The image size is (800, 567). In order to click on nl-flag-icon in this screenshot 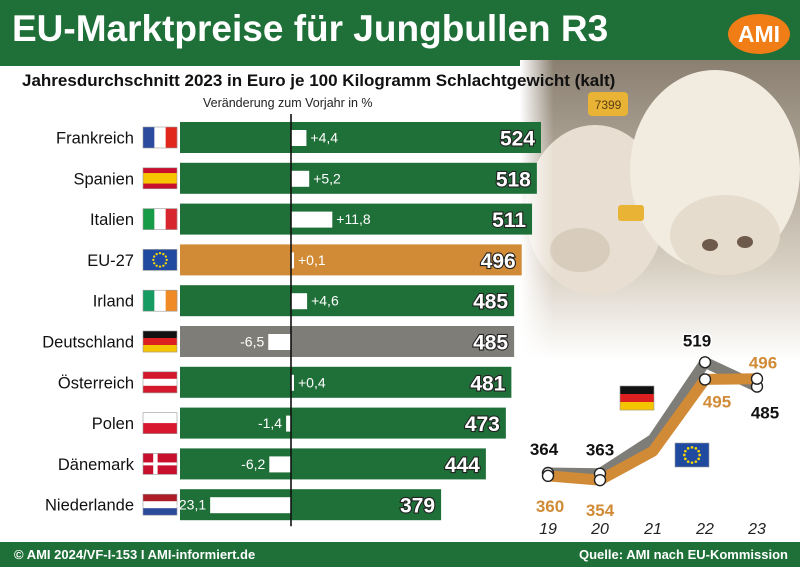, I will do `click(160, 504)`.